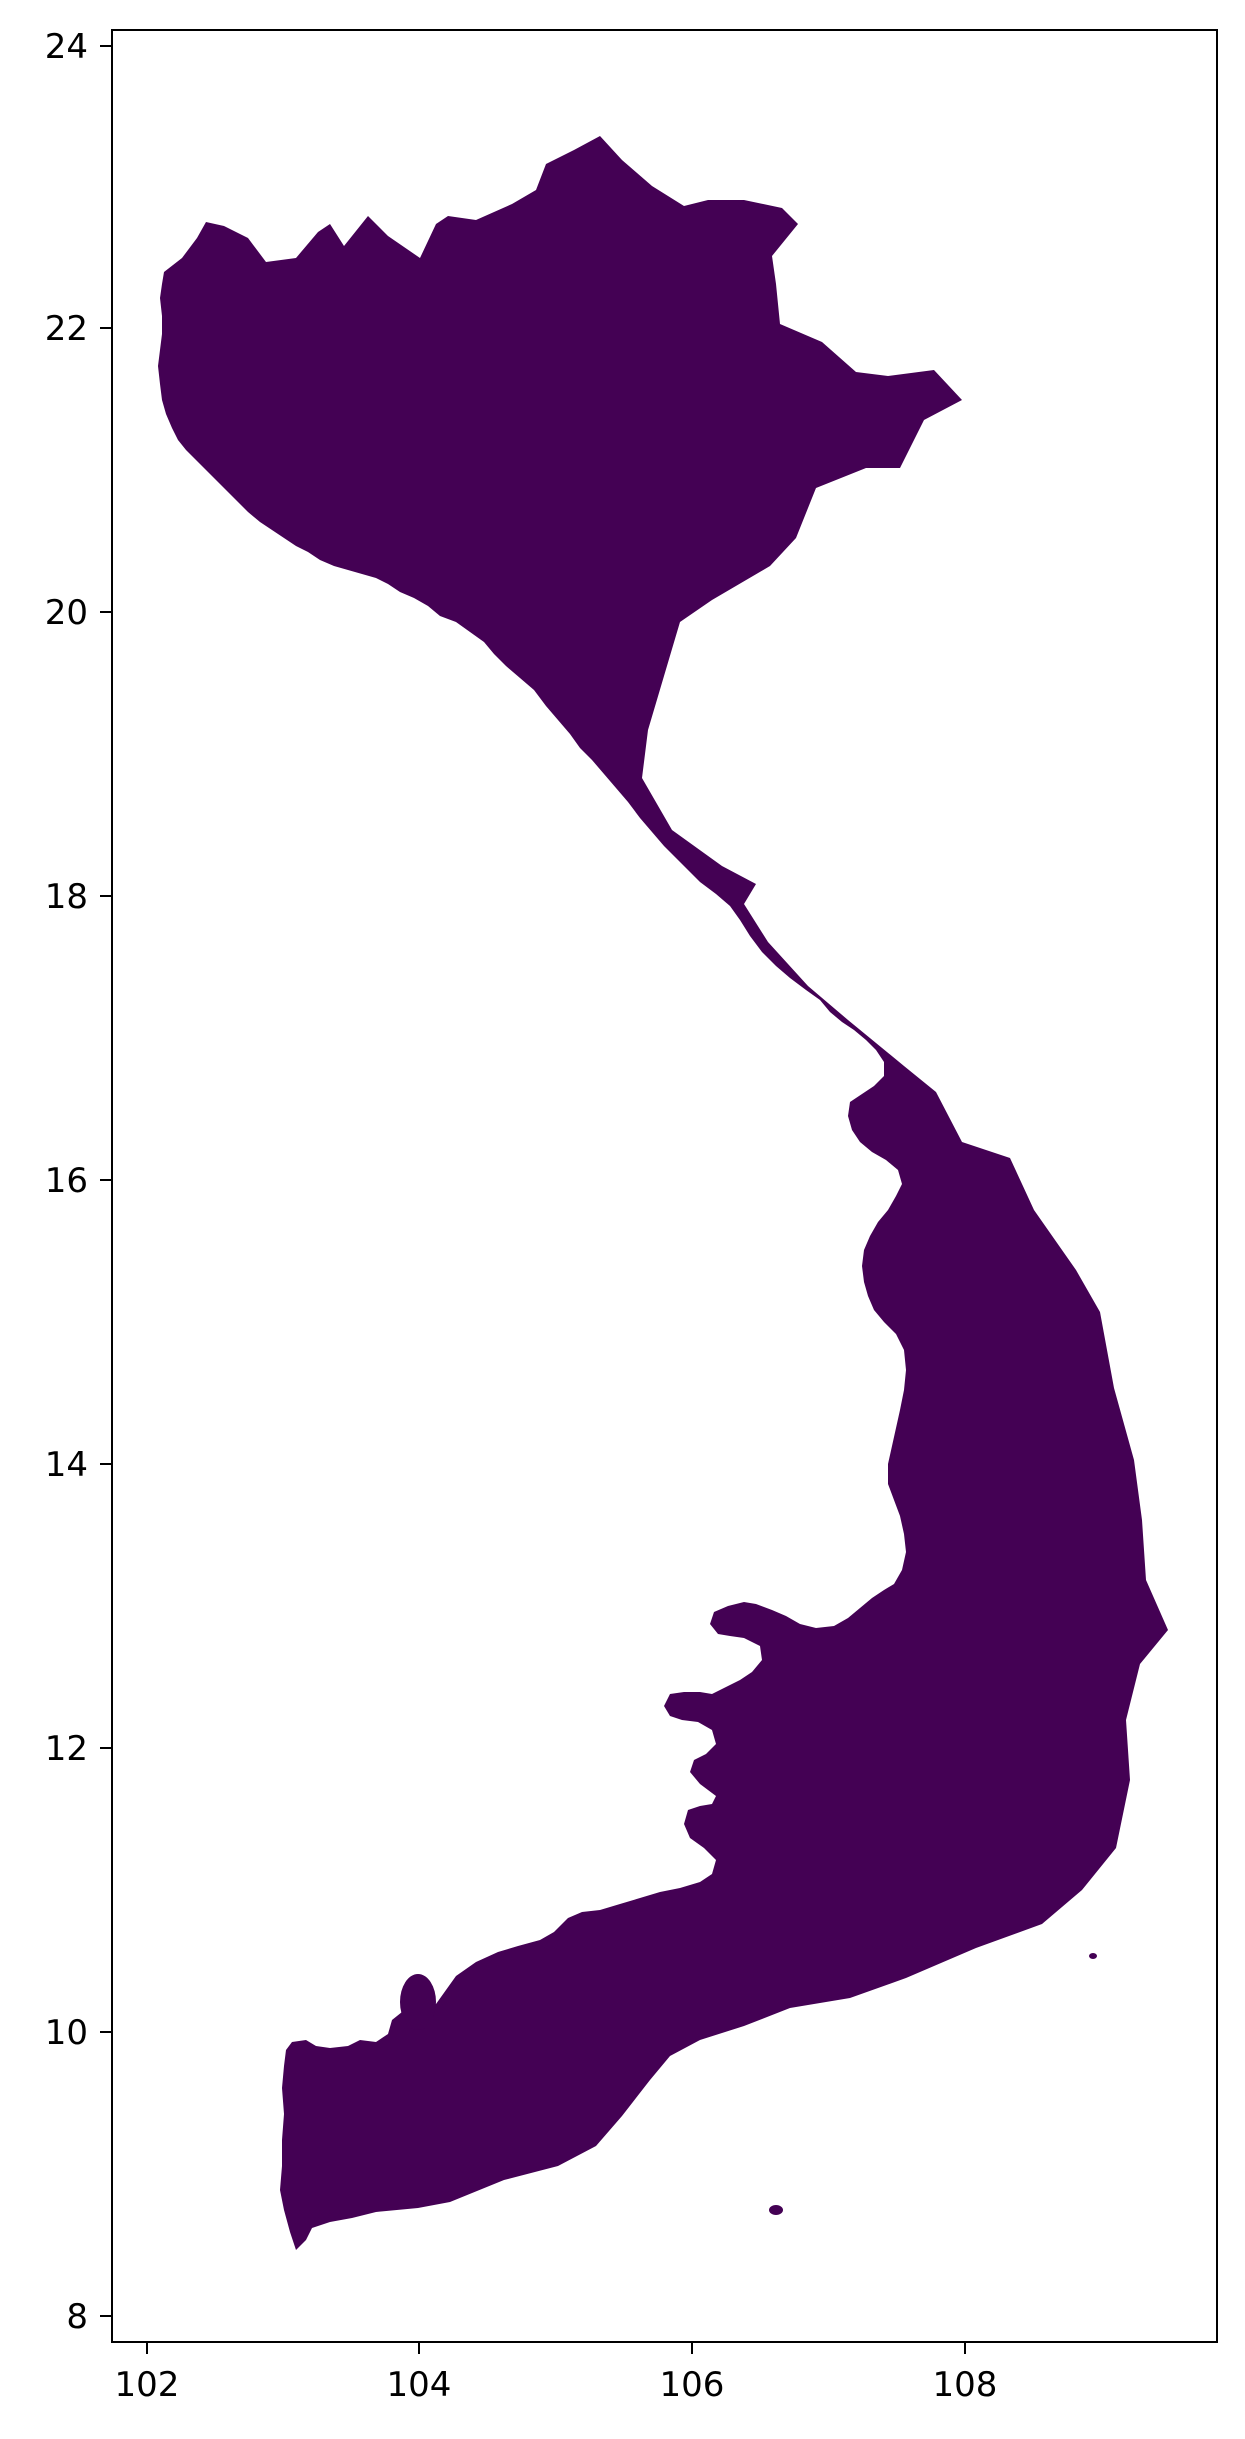 The height and width of the screenshot is (2439, 1245). I want to click on y-axis: 8 10 12 14 16 18 20 22 24, so click(78, 1182).